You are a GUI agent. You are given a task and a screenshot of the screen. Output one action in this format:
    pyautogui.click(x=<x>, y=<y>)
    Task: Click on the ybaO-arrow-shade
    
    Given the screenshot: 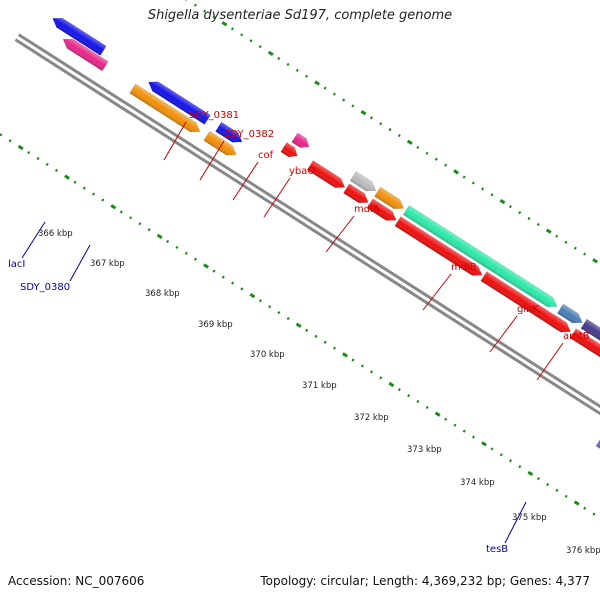 What is the action you would take?
    pyautogui.click(x=389, y=198)
    